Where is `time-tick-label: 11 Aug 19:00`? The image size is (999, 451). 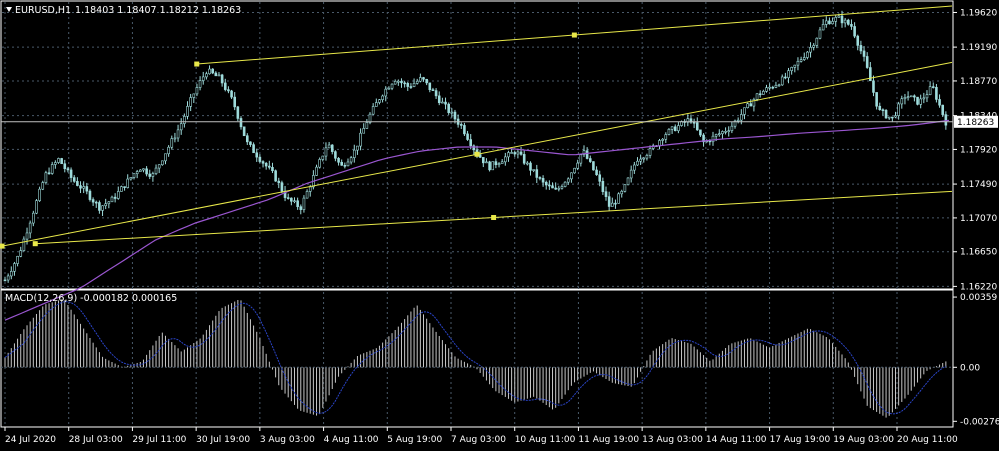 time-tick-label: 11 Aug 19:00 is located at coordinates (608, 440).